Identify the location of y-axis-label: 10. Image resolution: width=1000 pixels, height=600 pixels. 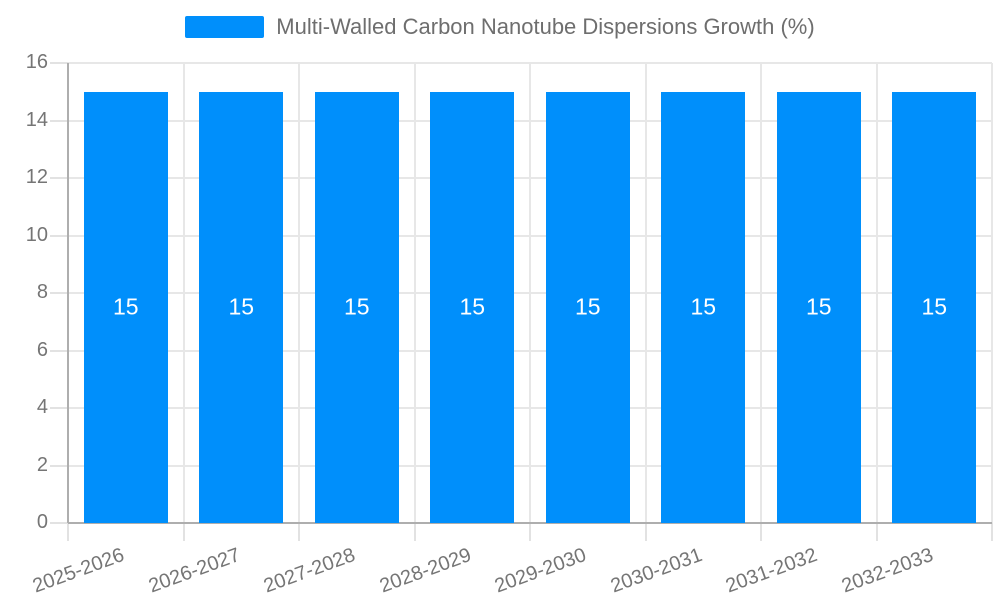
(36, 234).